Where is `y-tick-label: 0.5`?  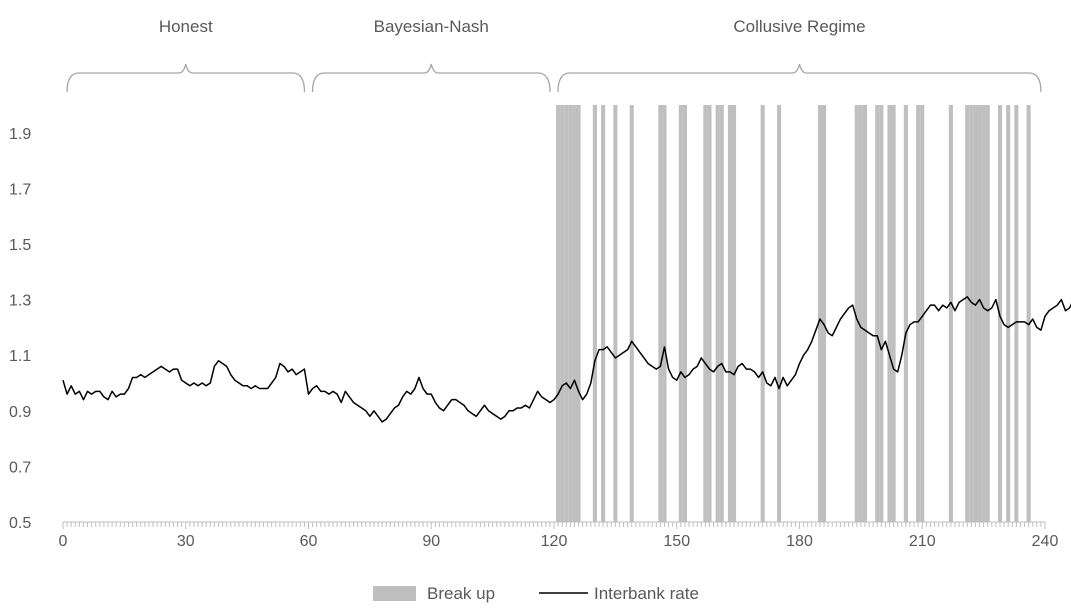 y-tick-label: 0.5 is located at coordinates (20, 523).